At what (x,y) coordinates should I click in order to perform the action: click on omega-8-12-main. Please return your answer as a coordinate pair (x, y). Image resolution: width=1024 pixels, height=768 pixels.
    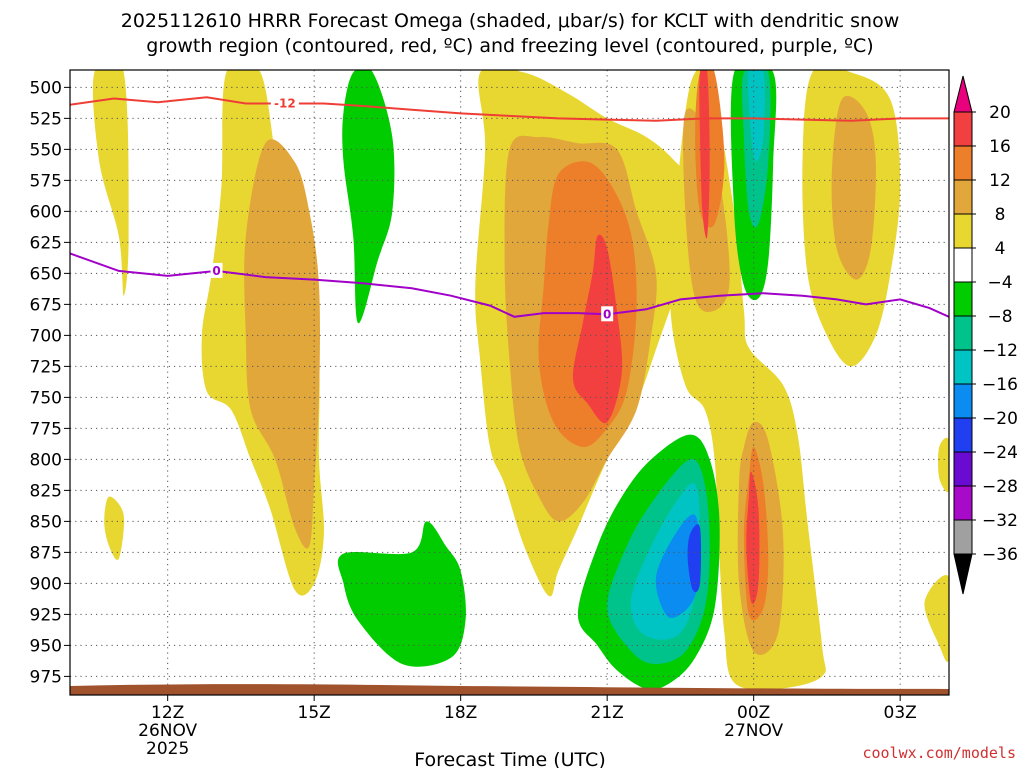
    Looking at the image, I should click on (282, 344).